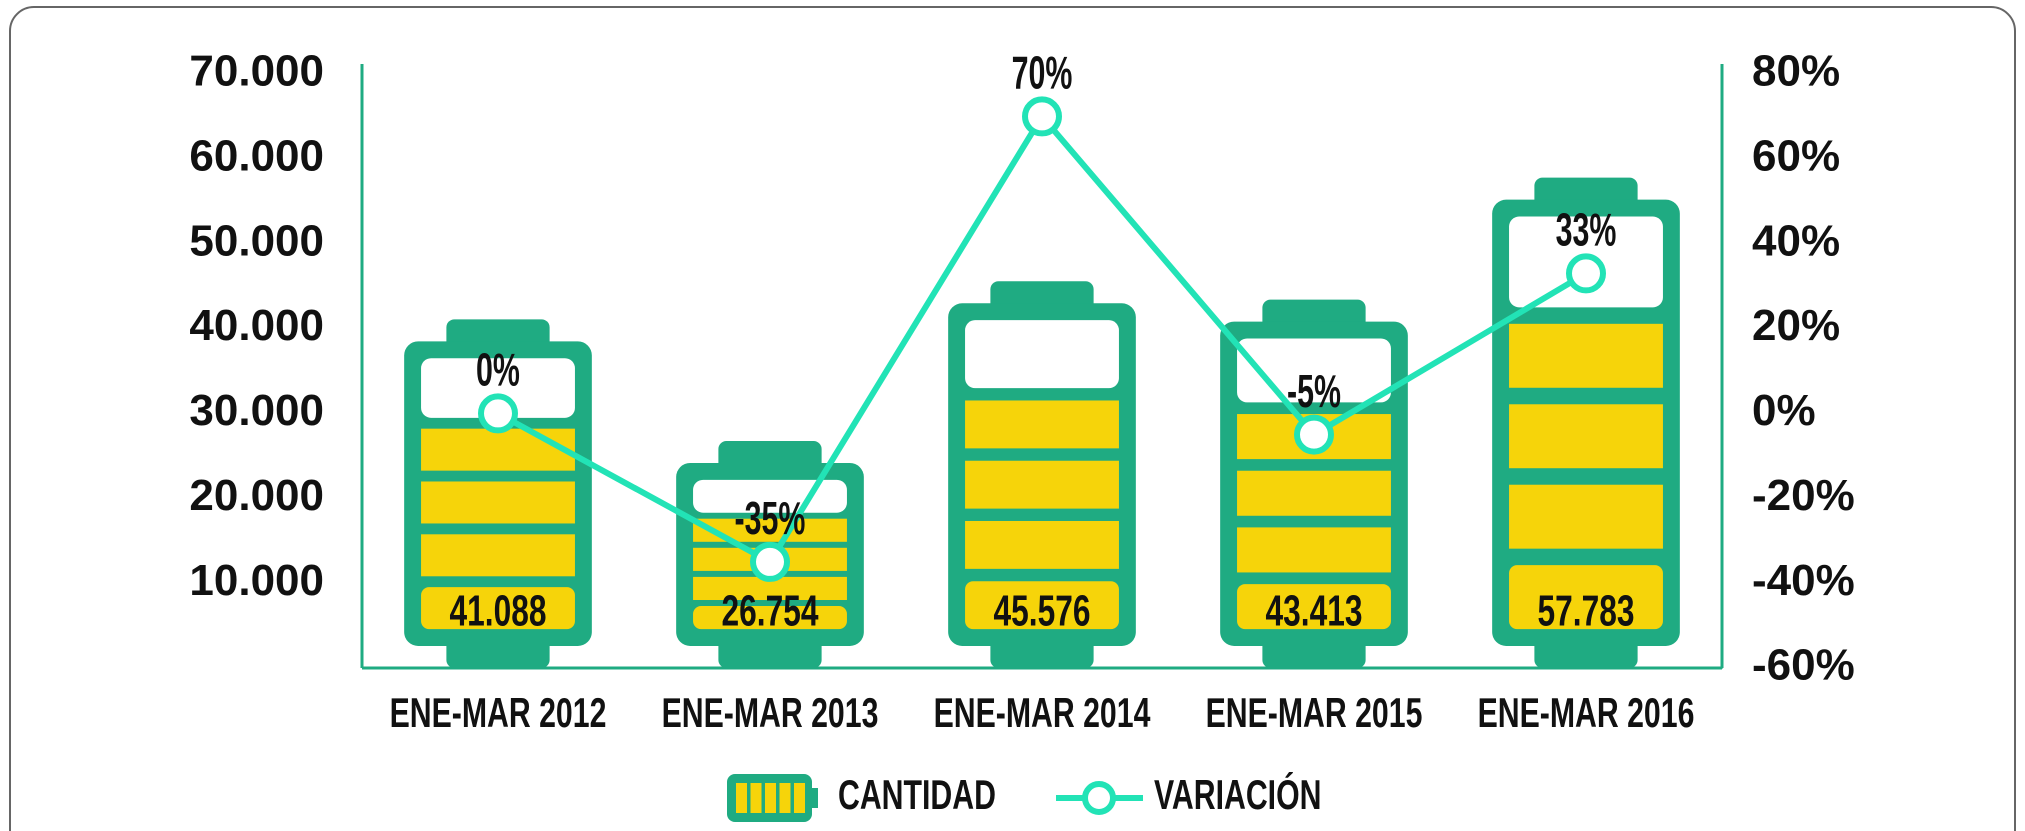 The image size is (2025, 831). What do you see at coordinates (1586, 712) in the screenshot?
I see `x-tick-label: ENE-MAR 2016` at bounding box center [1586, 712].